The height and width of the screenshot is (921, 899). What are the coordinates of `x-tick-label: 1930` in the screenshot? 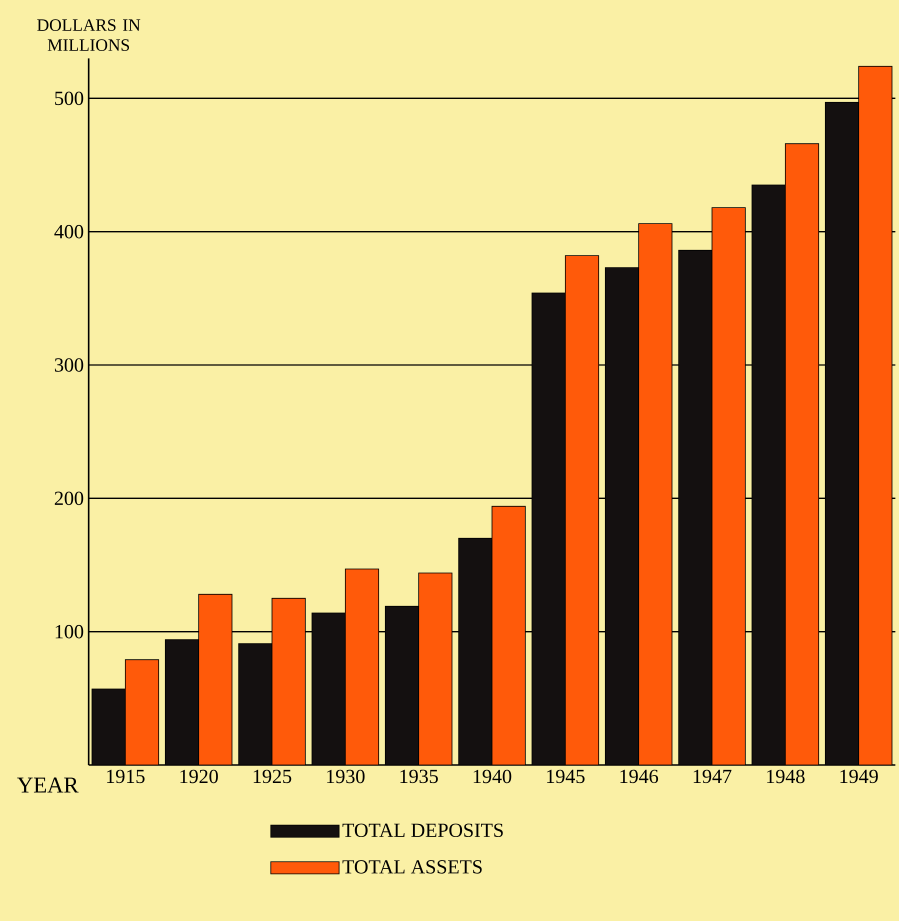 It's located at (345, 777).